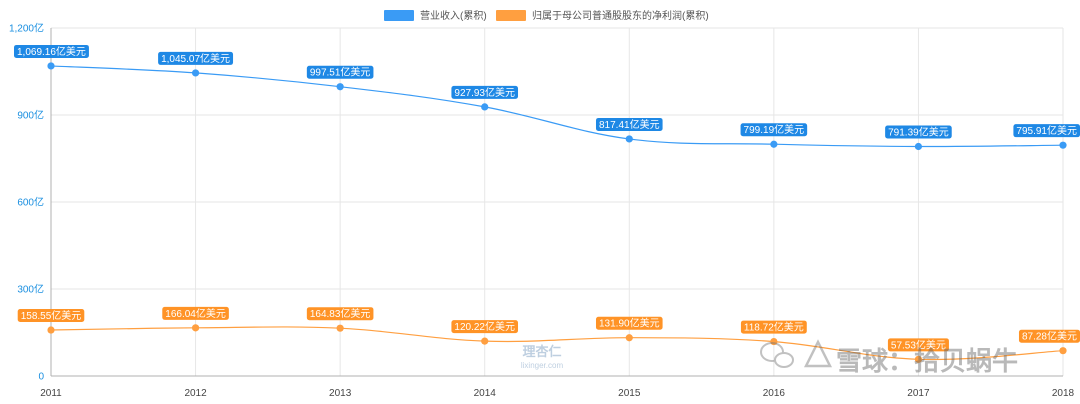 The image size is (1080, 404). I want to click on lixinger-logo-text: 理杏仁, so click(541, 351).